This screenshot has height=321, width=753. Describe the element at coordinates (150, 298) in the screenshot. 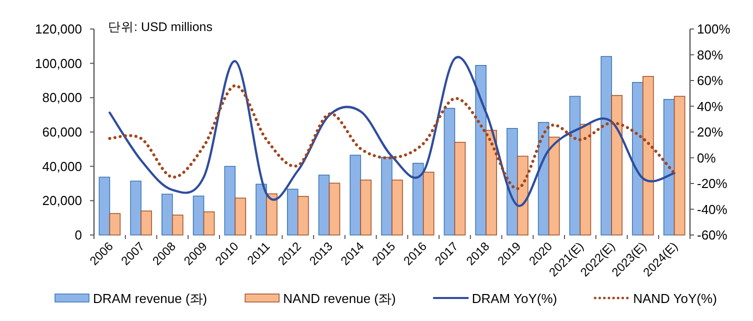

I see `legend-label: DRAM revenue (좌)` at that location.